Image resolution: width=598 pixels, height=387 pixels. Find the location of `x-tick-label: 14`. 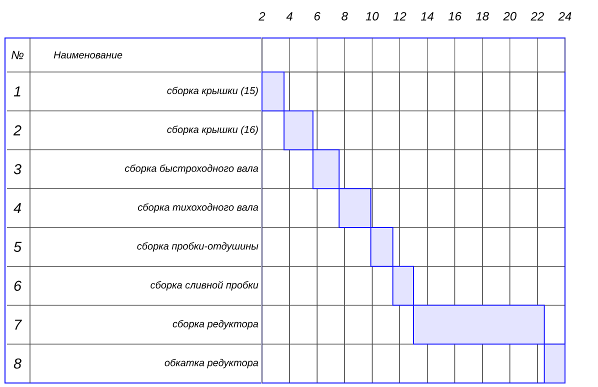

x-tick-label: 14 is located at coordinates (427, 16).